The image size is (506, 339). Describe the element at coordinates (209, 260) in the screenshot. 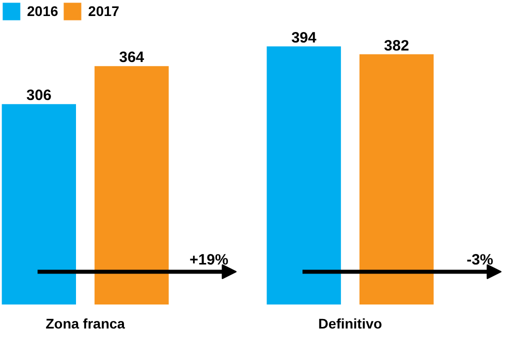

I see `annotation: +19%` at that location.